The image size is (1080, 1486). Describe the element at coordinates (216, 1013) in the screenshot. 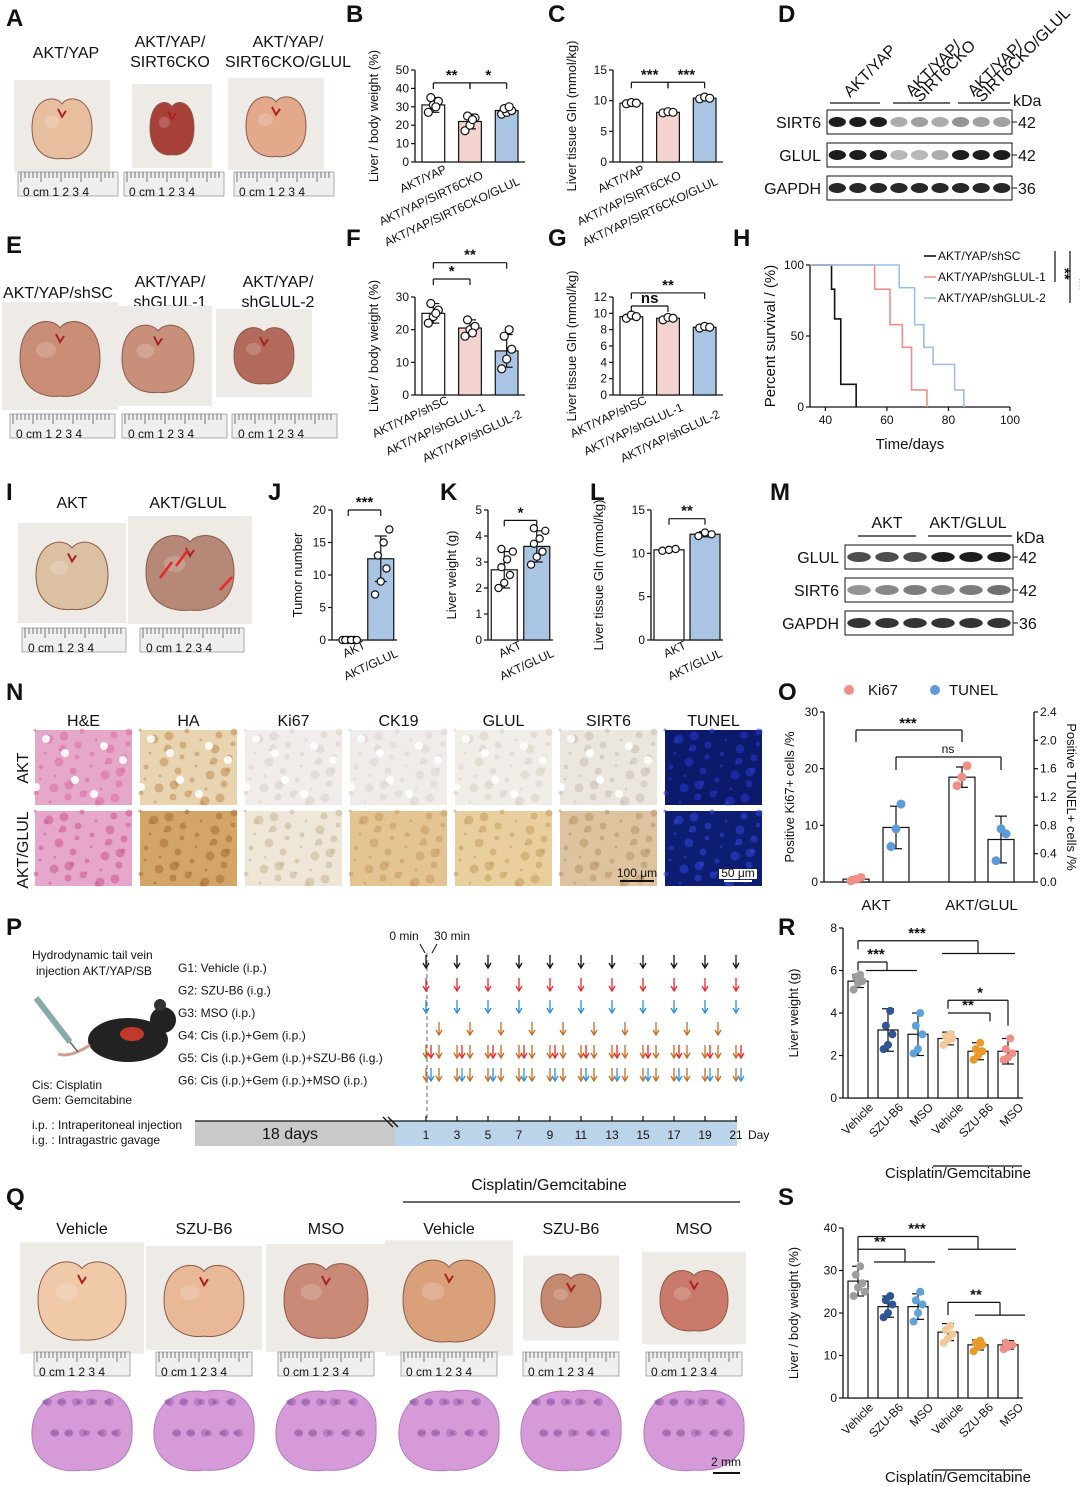

I see `group-label: G3: MSO (i.p.)` at that location.